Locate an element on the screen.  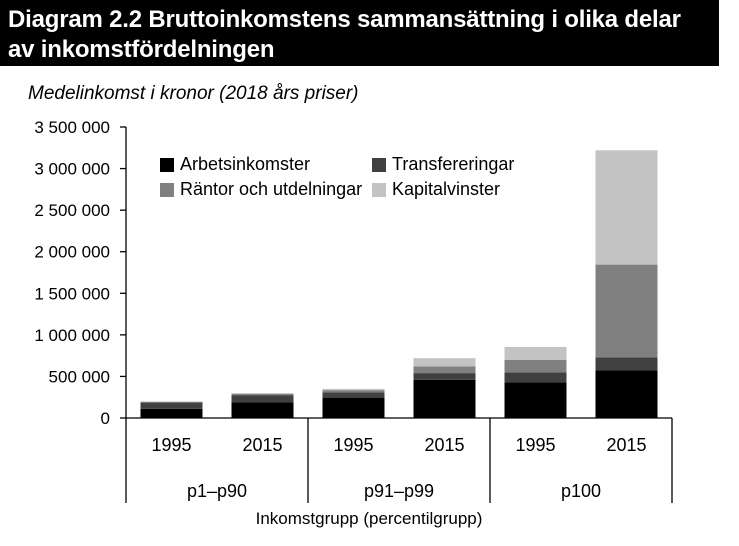
legend-label: Kapitalvinster is located at coordinates (446, 189).